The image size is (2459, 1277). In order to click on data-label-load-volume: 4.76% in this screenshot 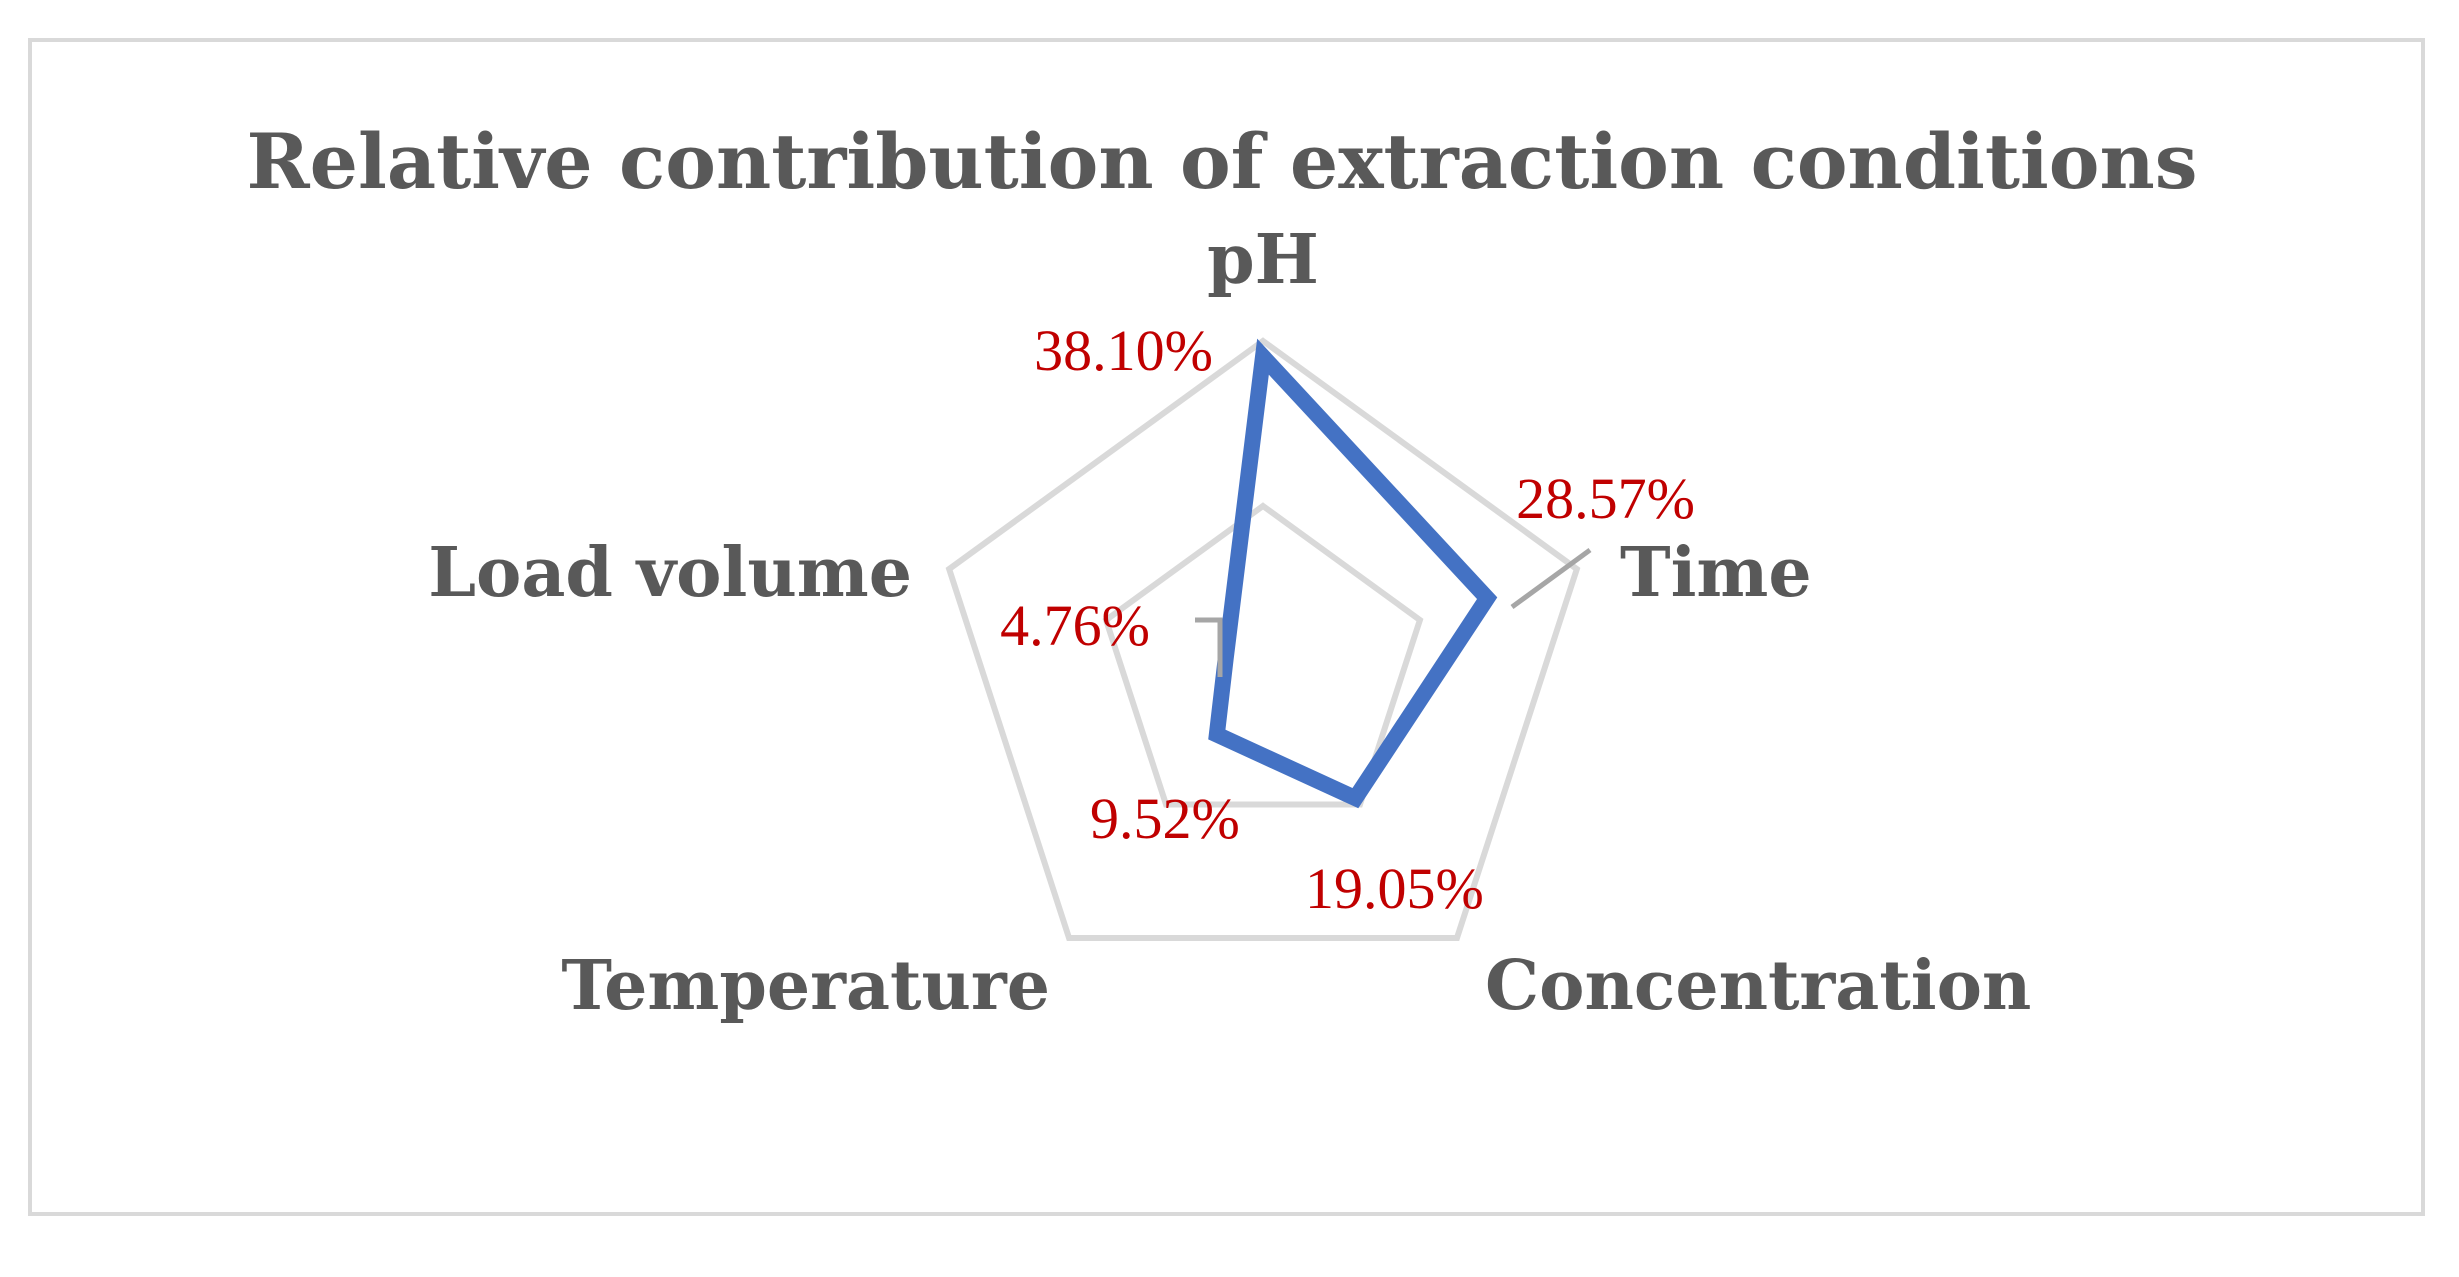, I will do `click(1075, 625)`.